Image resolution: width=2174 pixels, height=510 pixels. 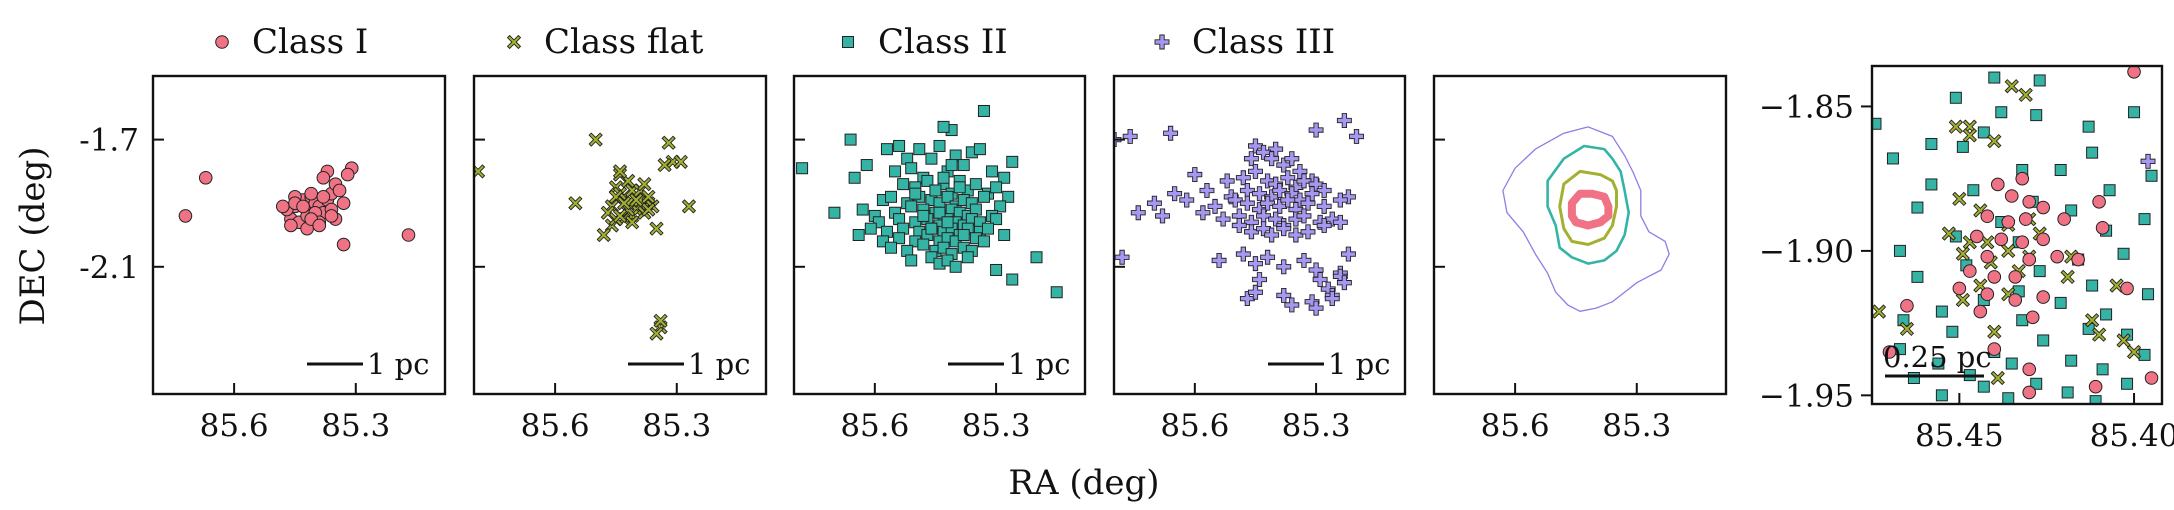 I want to click on scale-bar-label: 1 pc, so click(x=1039, y=364).